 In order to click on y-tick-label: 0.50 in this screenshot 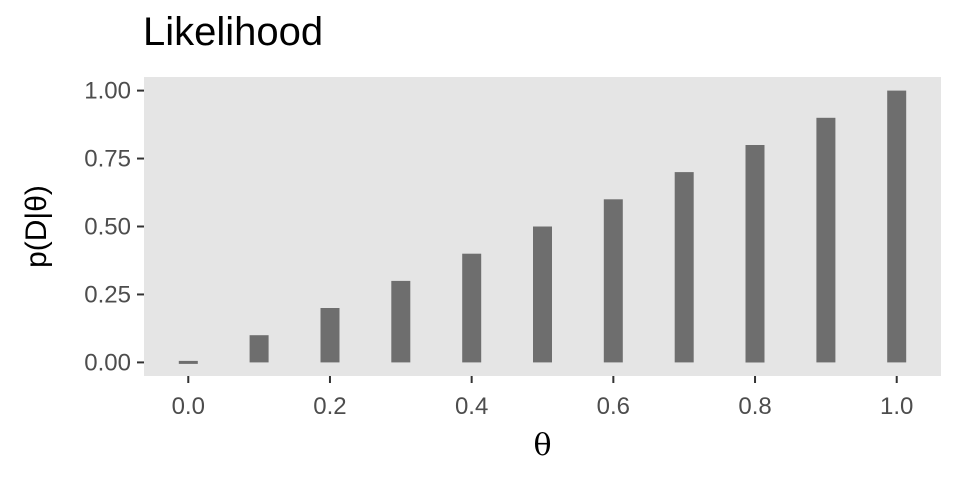, I will do `click(107, 227)`.